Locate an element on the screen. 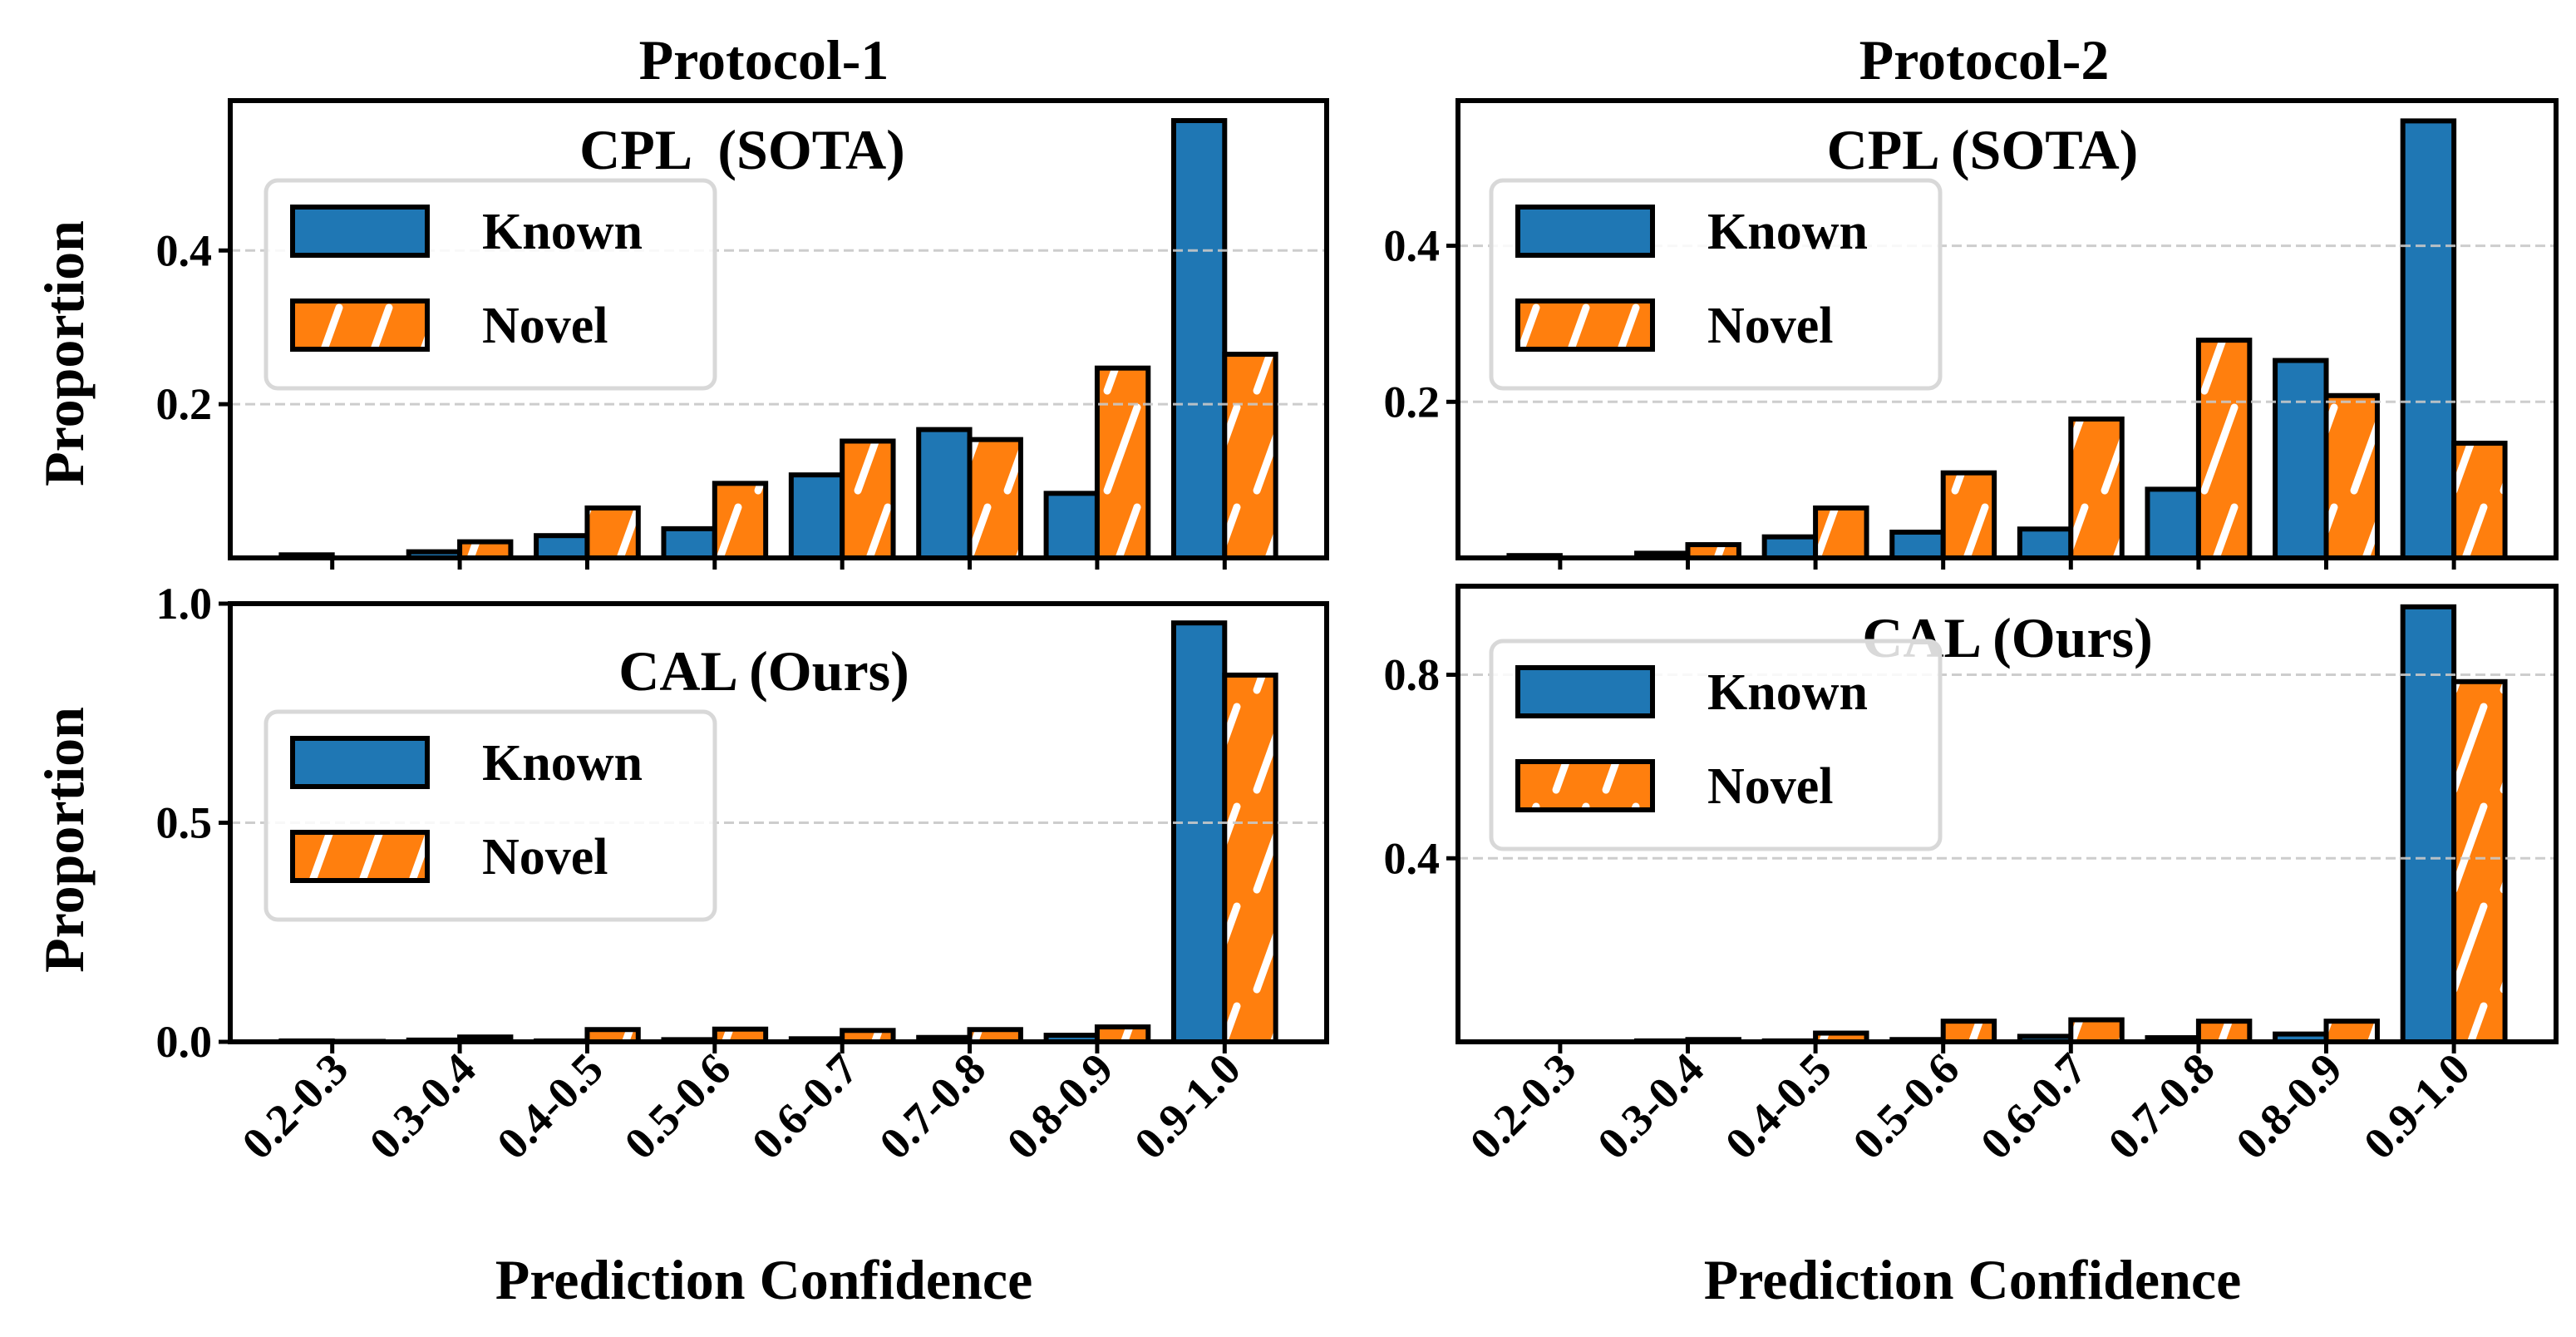 Image resolution: width=2576 pixels, height=1337 pixels. y-axis-label-top: Proportion is located at coordinates (64, 353).